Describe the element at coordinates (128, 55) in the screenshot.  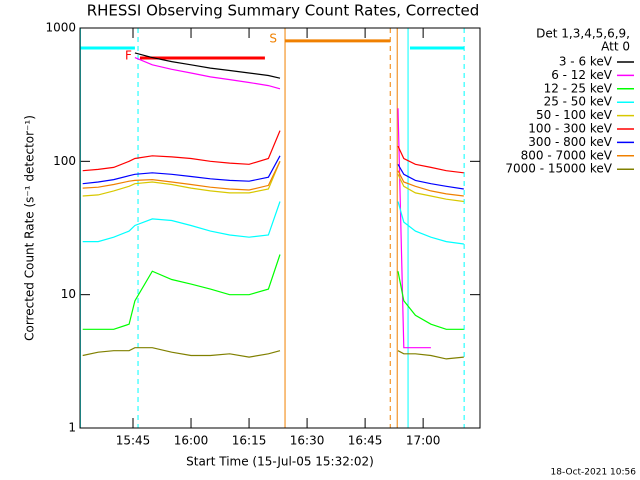
I see `flag-label: F` at that location.